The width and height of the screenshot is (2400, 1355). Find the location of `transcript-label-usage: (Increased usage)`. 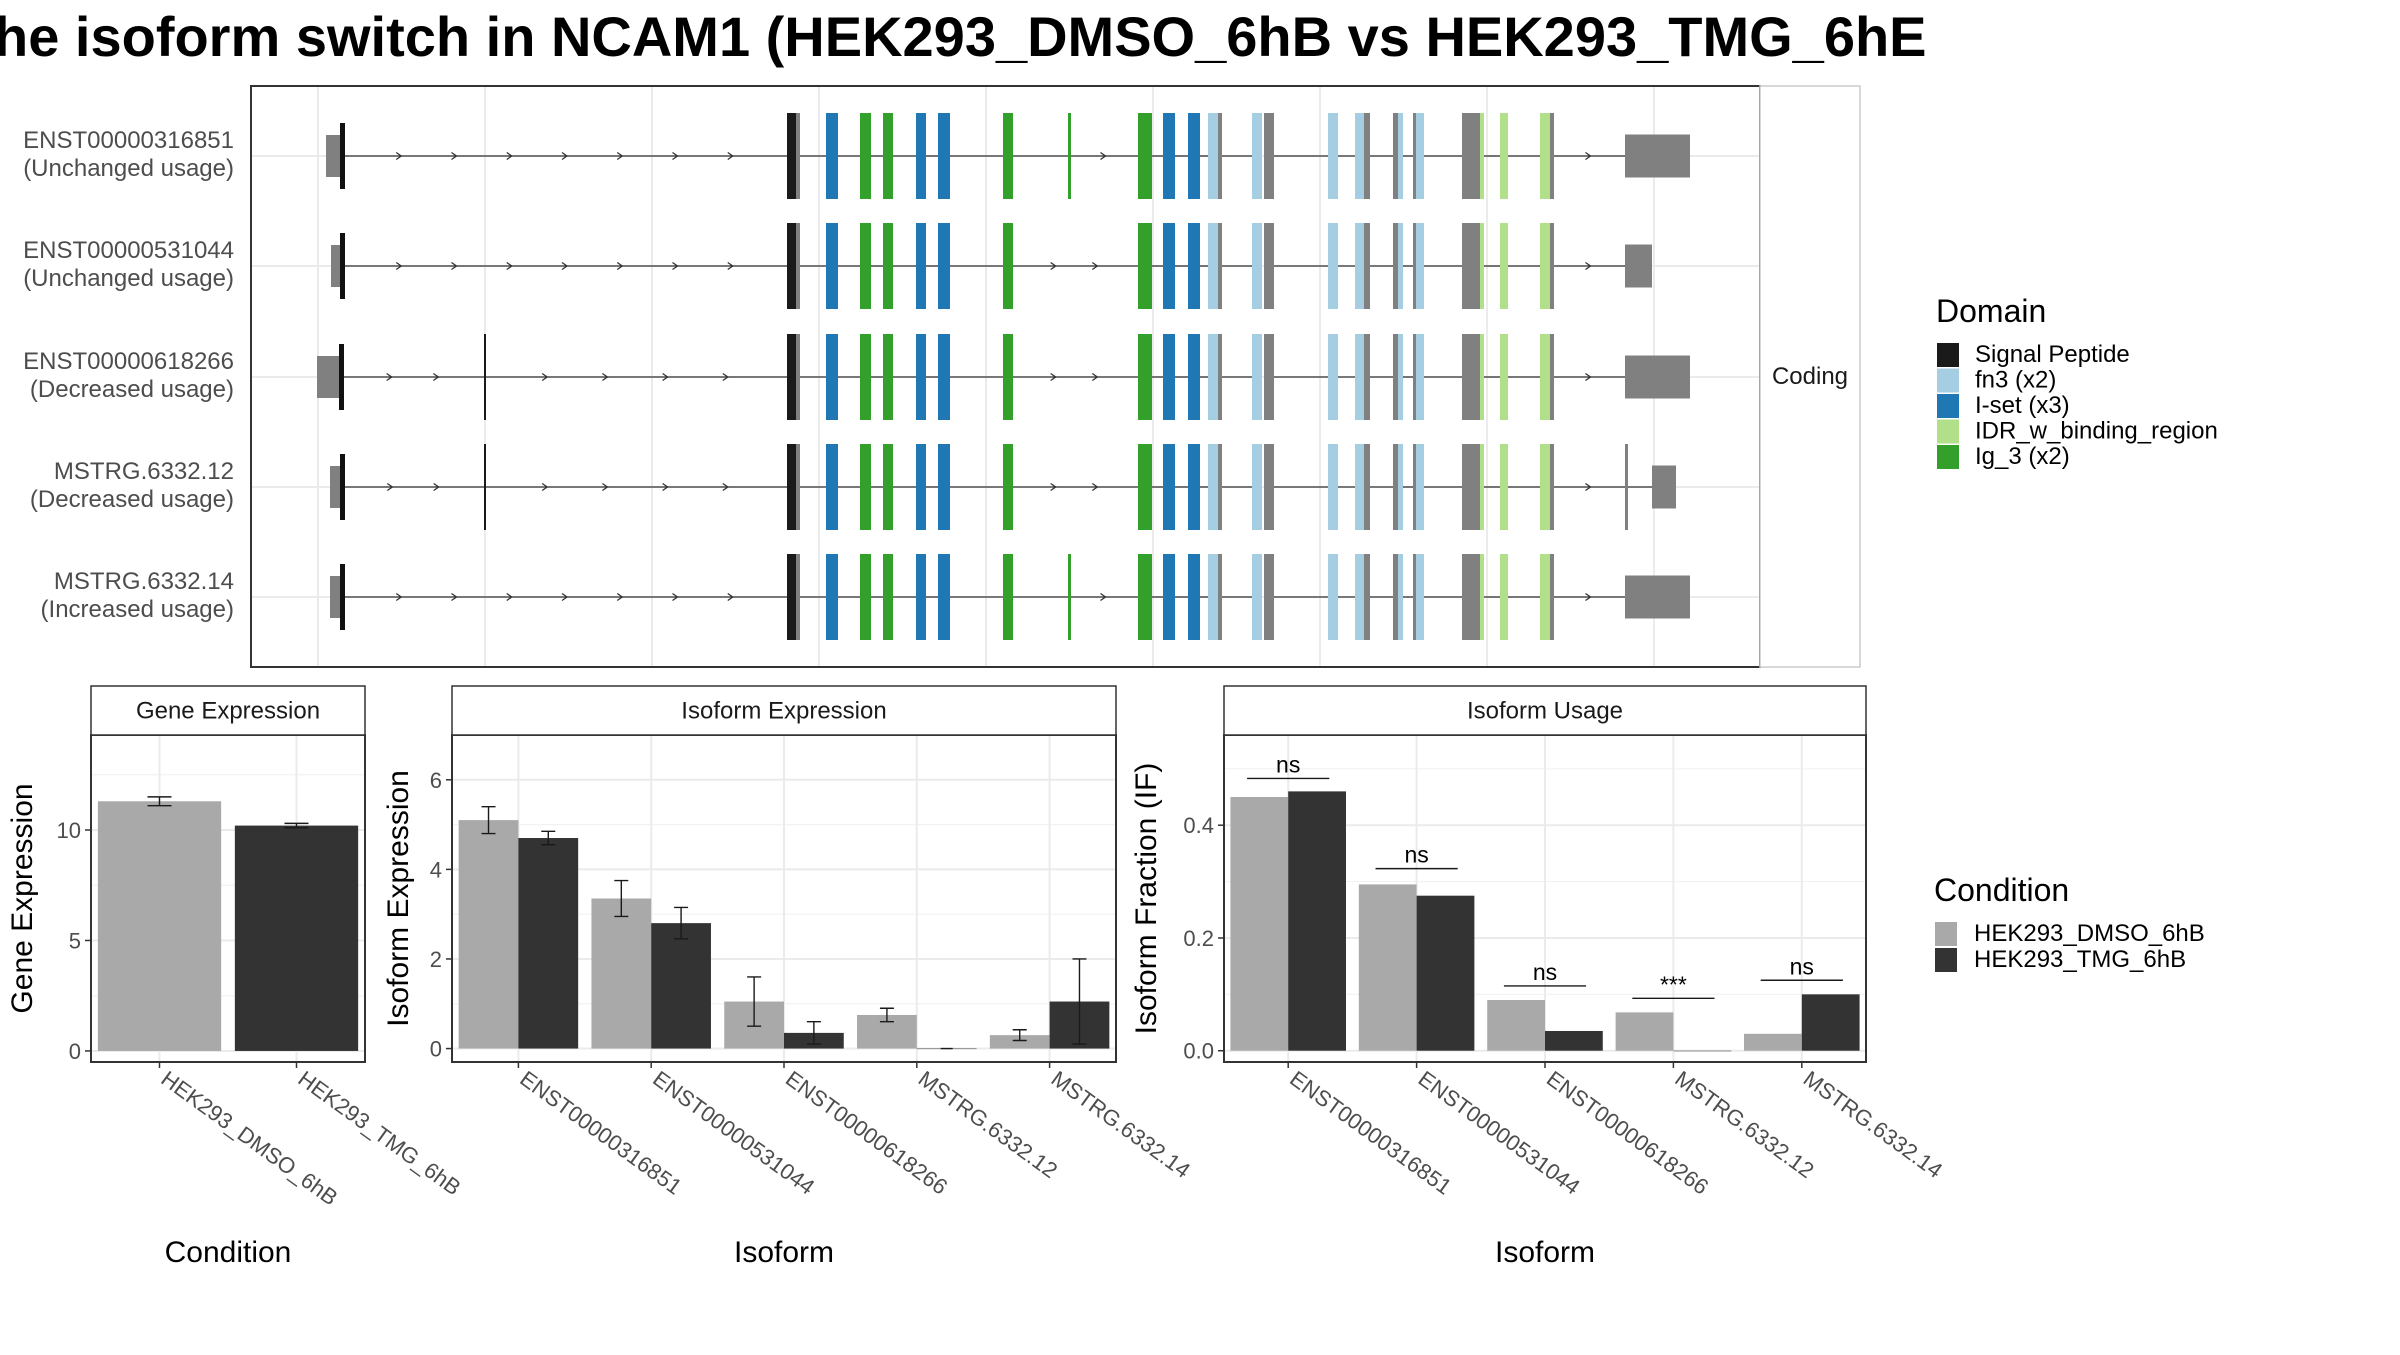

transcript-label-usage: (Increased usage) is located at coordinates (137, 609).